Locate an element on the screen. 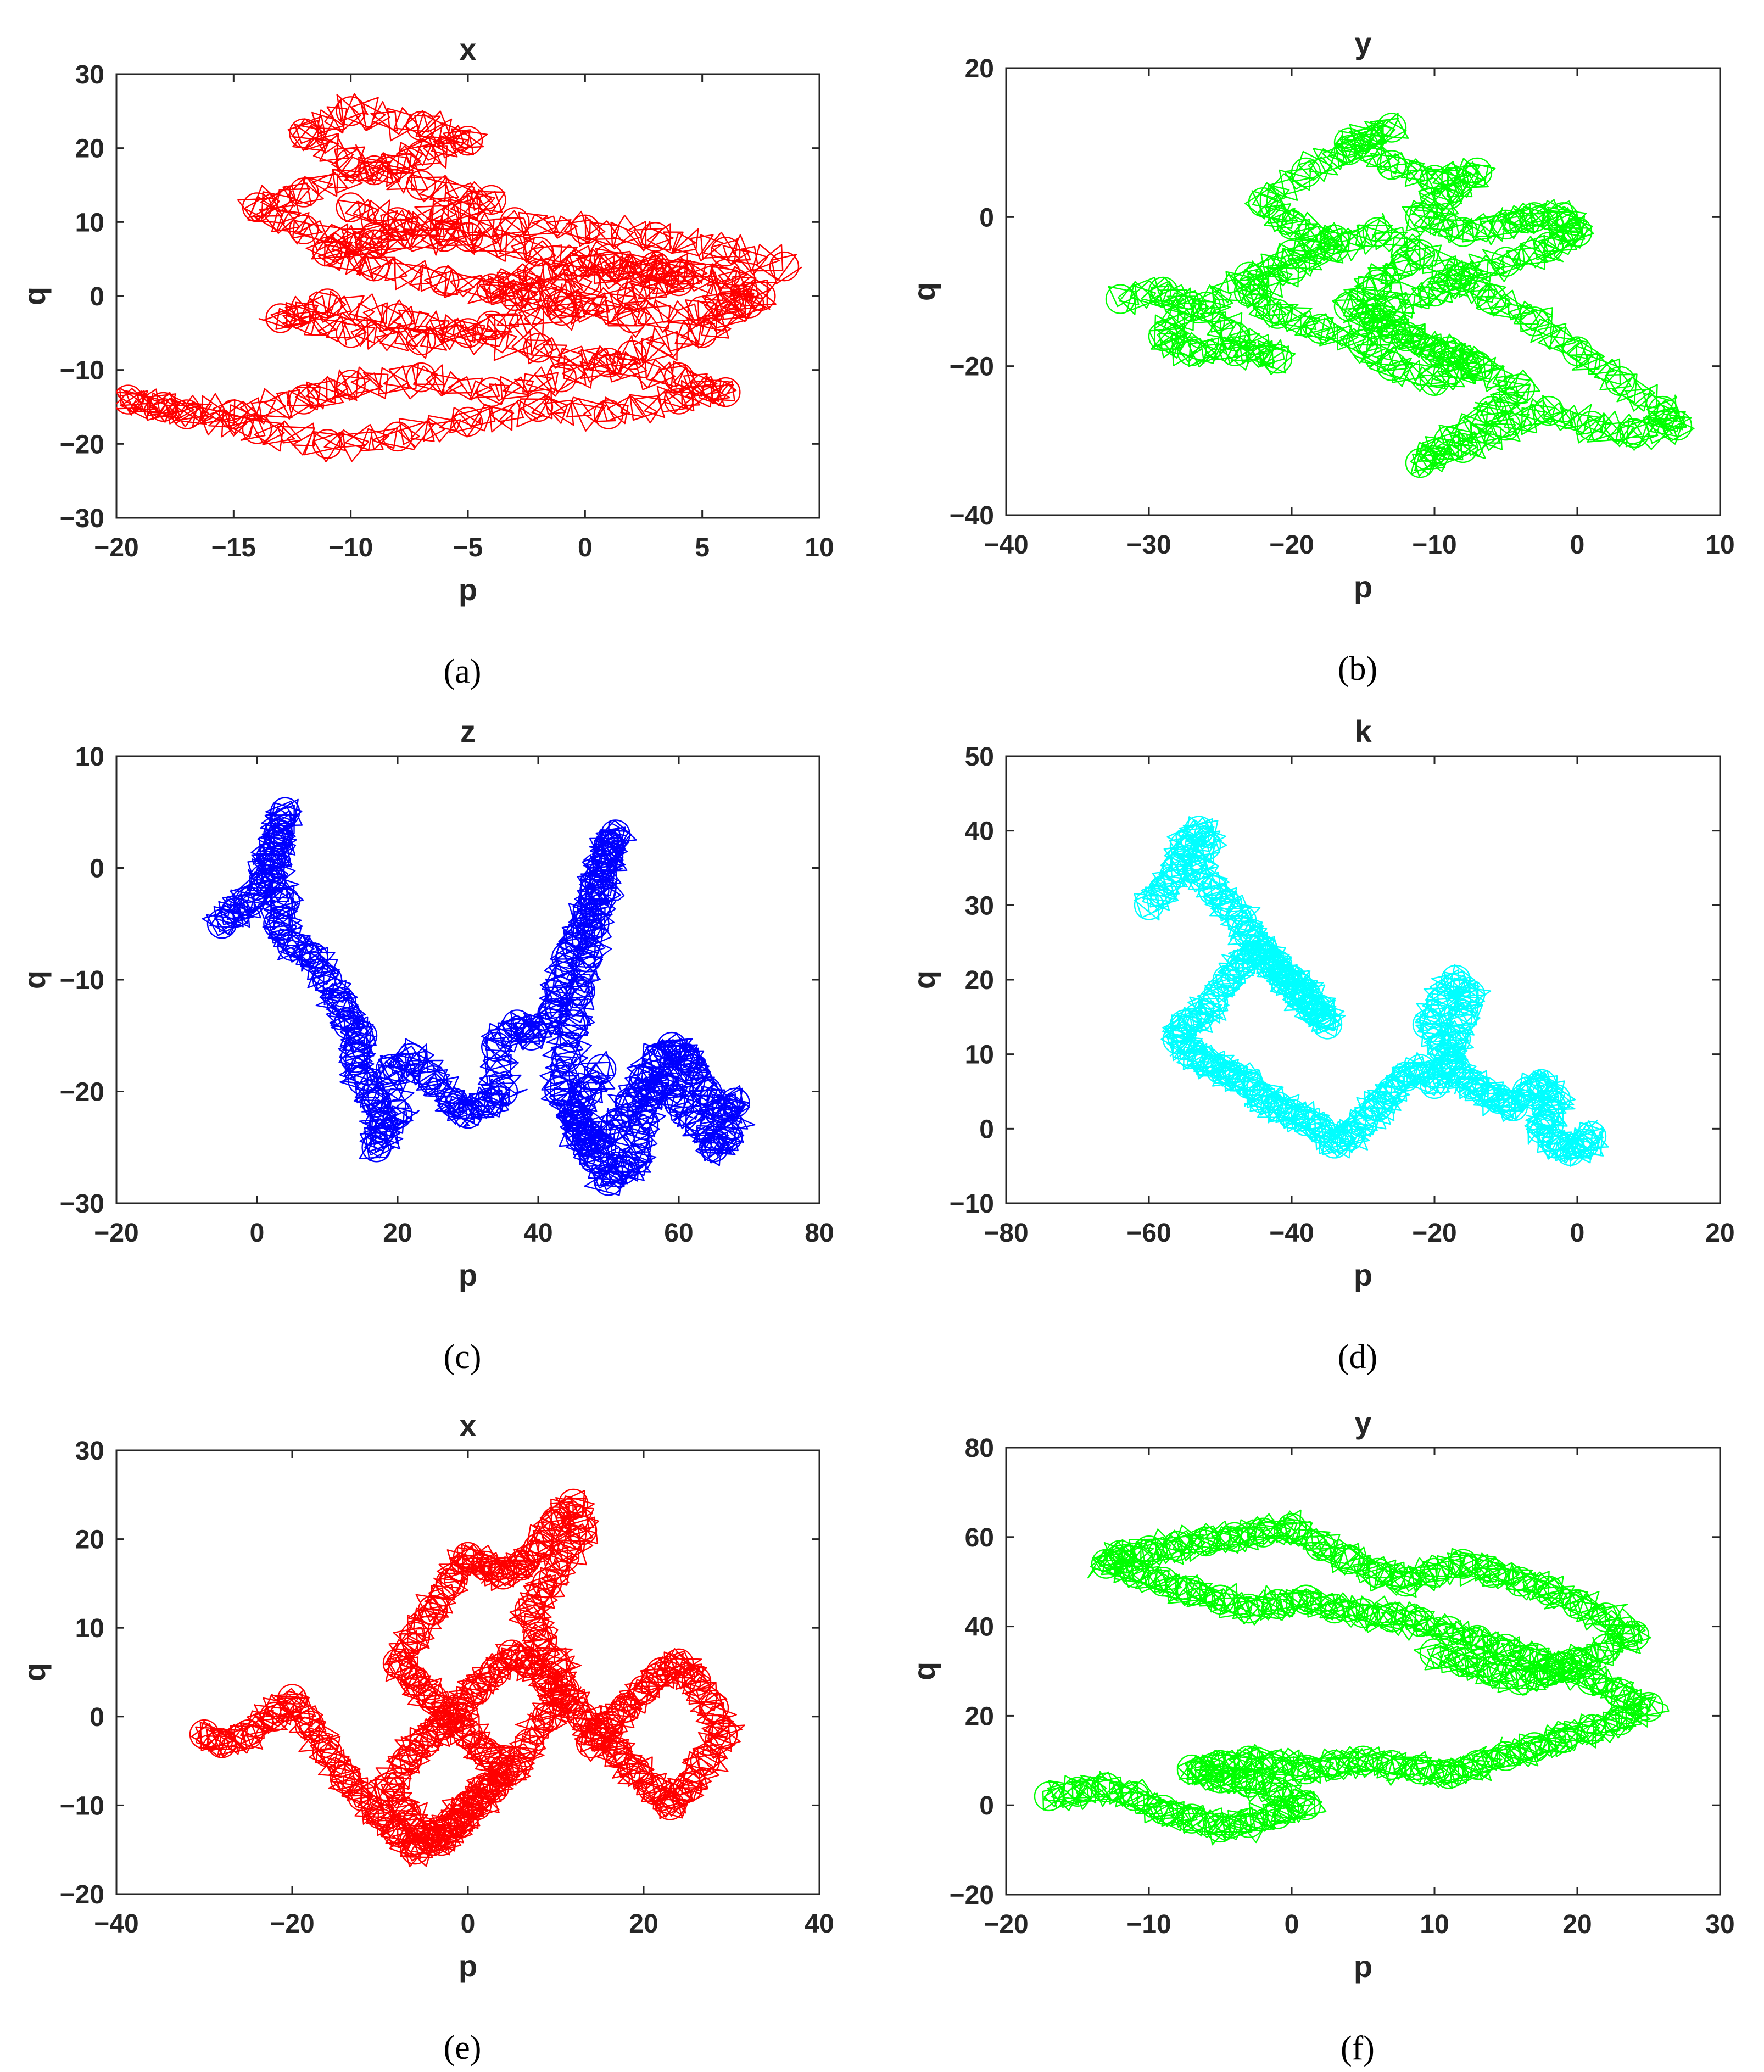 This screenshot has width=1764, height=2072. y-tick-label: 80 is located at coordinates (979, 1449).